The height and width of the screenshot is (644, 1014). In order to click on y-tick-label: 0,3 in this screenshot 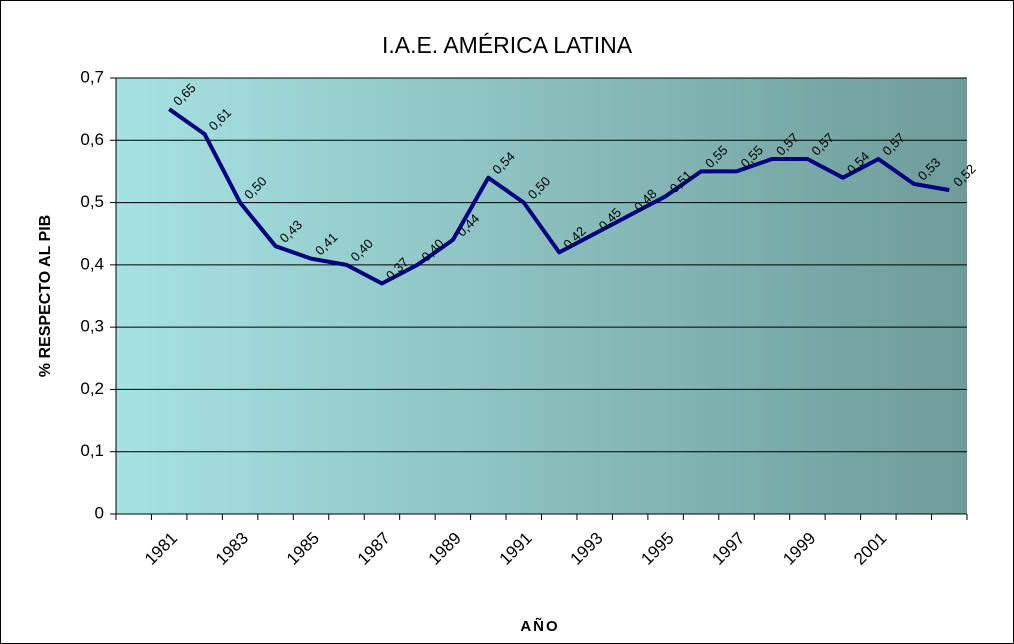, I will do `click(92, 326)`.